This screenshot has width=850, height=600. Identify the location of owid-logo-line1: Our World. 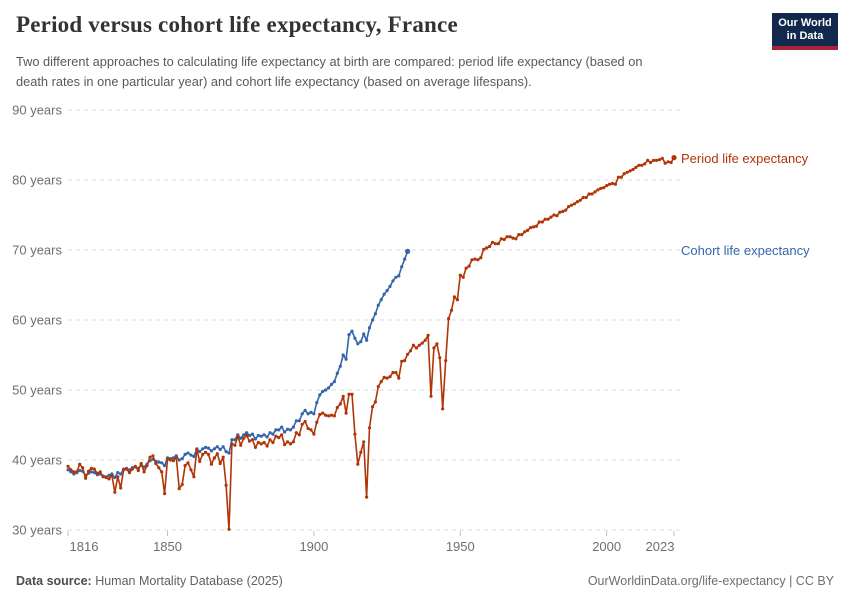
(805, 22).